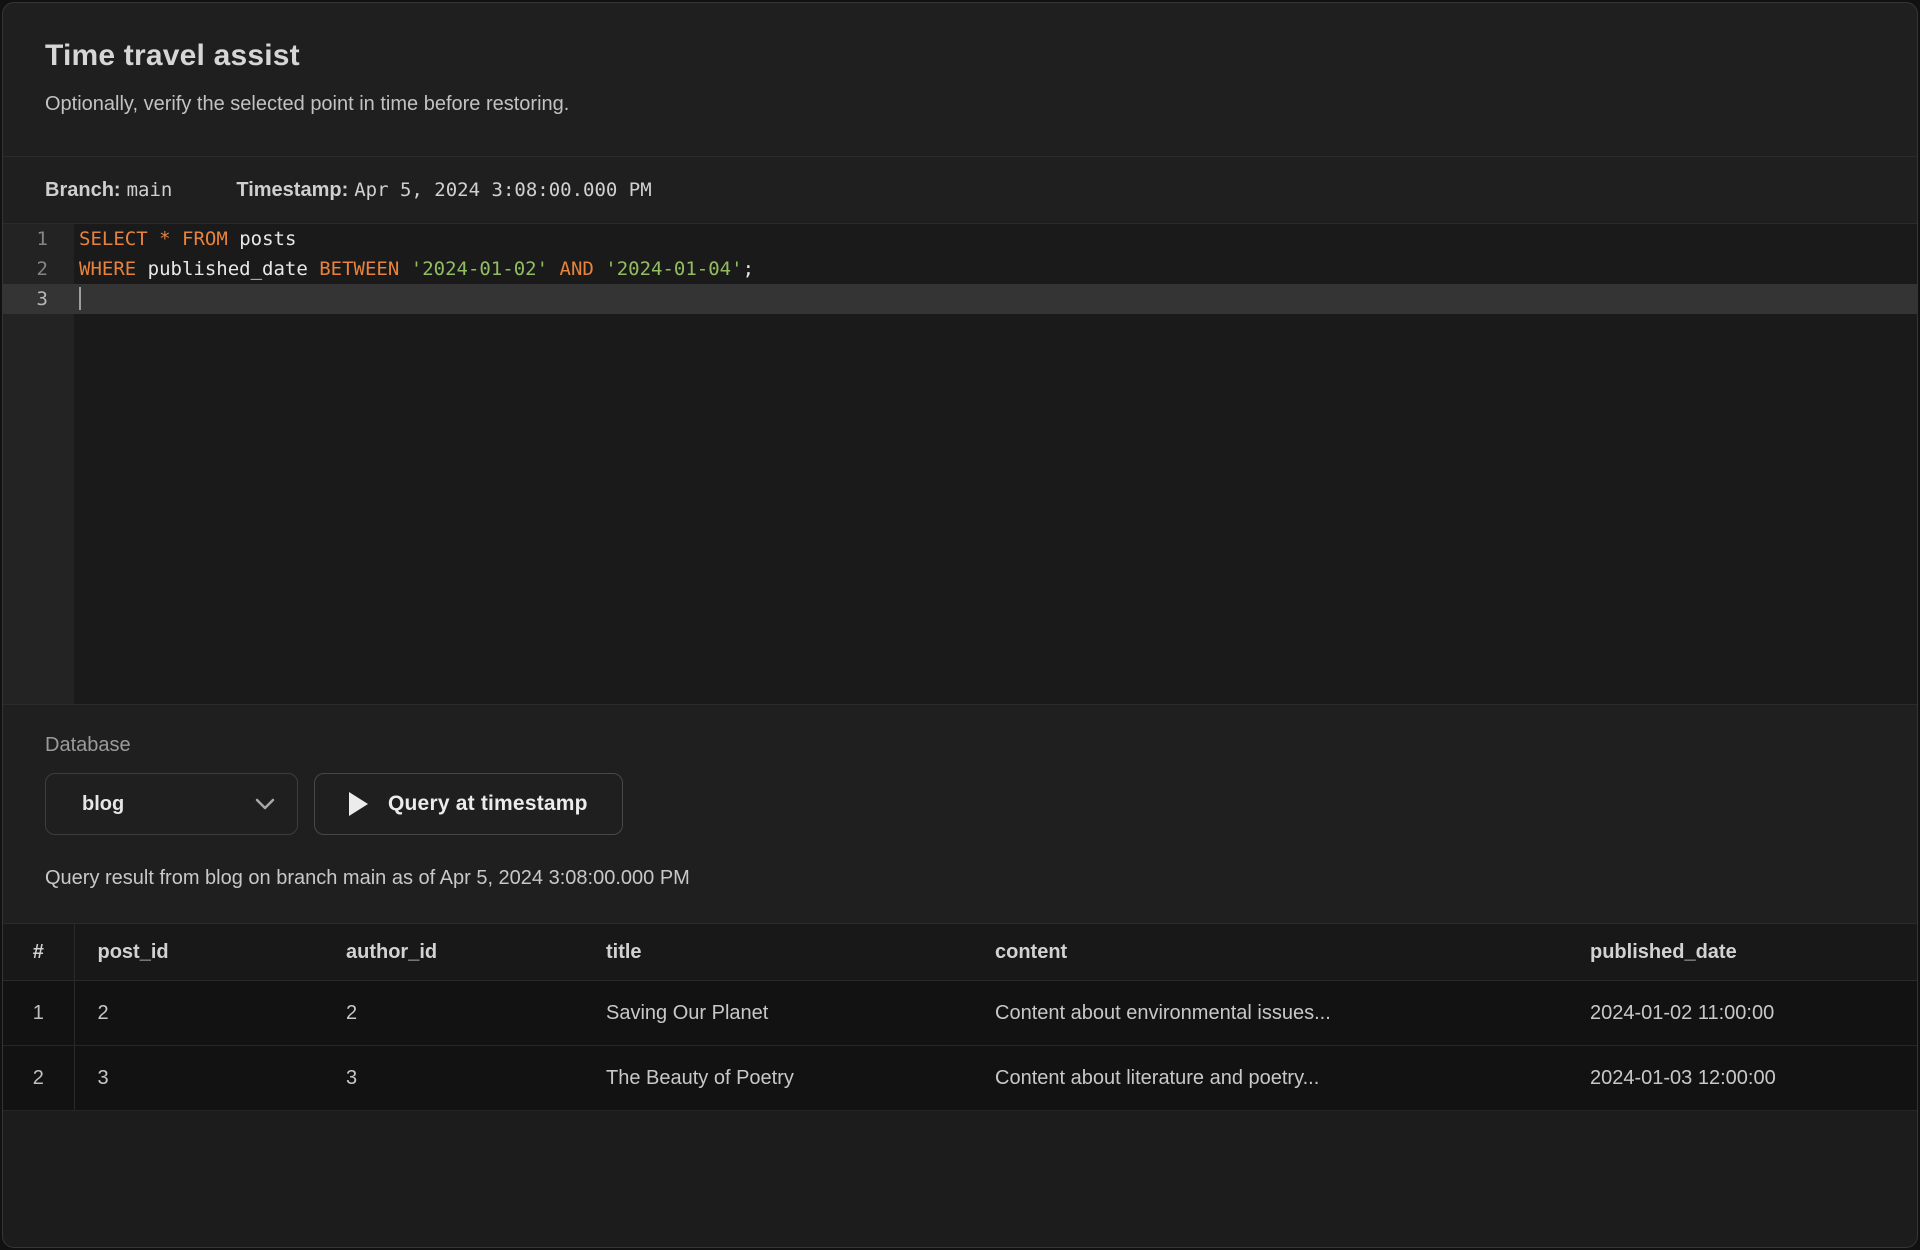 This screenshot has width=1920, height=1250. I want to click on play-icon, so click(358, 804).